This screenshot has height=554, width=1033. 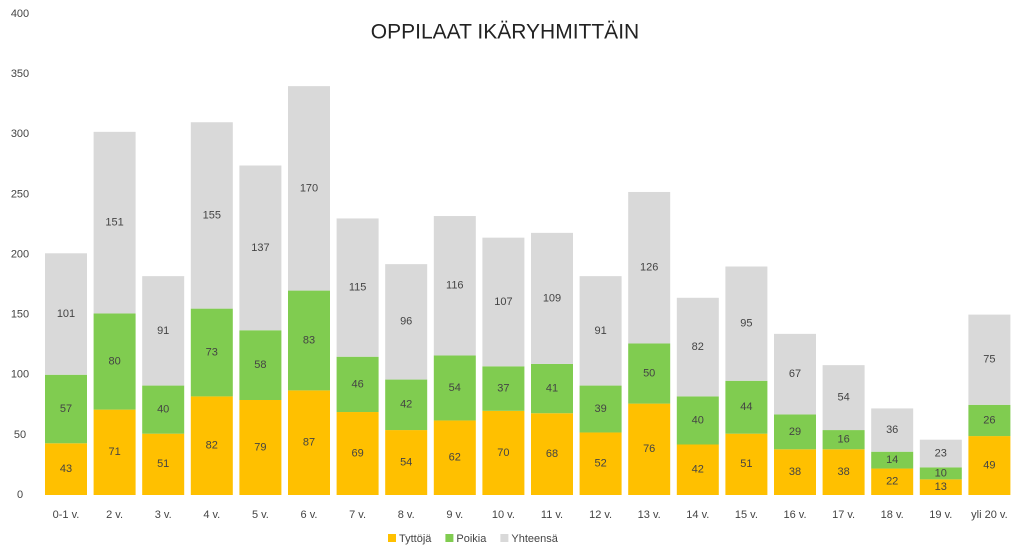 I want to click on data-label: 107, so click(x=503, y=302).